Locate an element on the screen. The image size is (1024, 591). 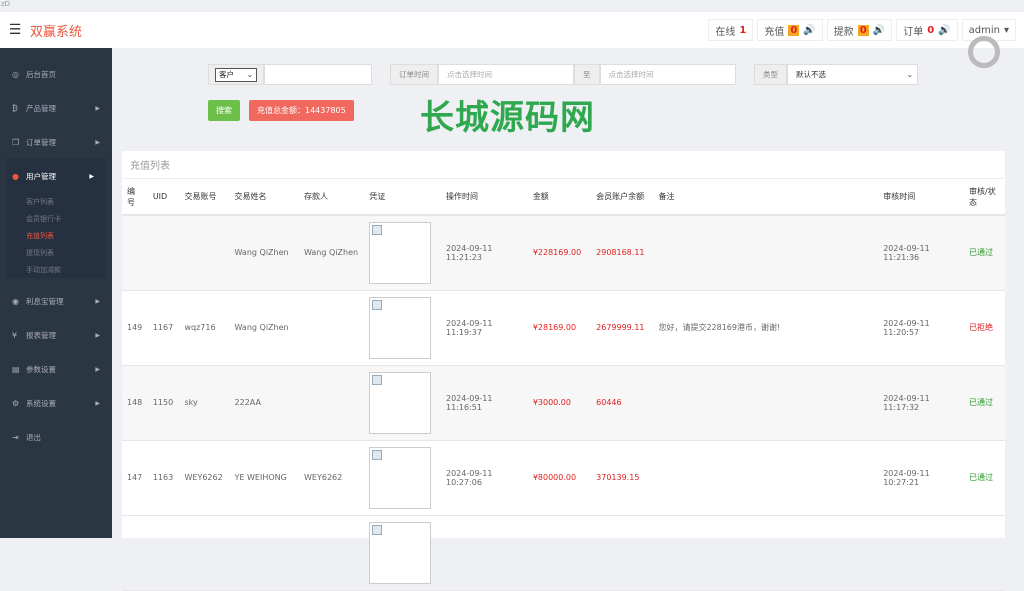
sidebar-sub-recharge-list: 充值列表 is located at coordinates (40, 235).